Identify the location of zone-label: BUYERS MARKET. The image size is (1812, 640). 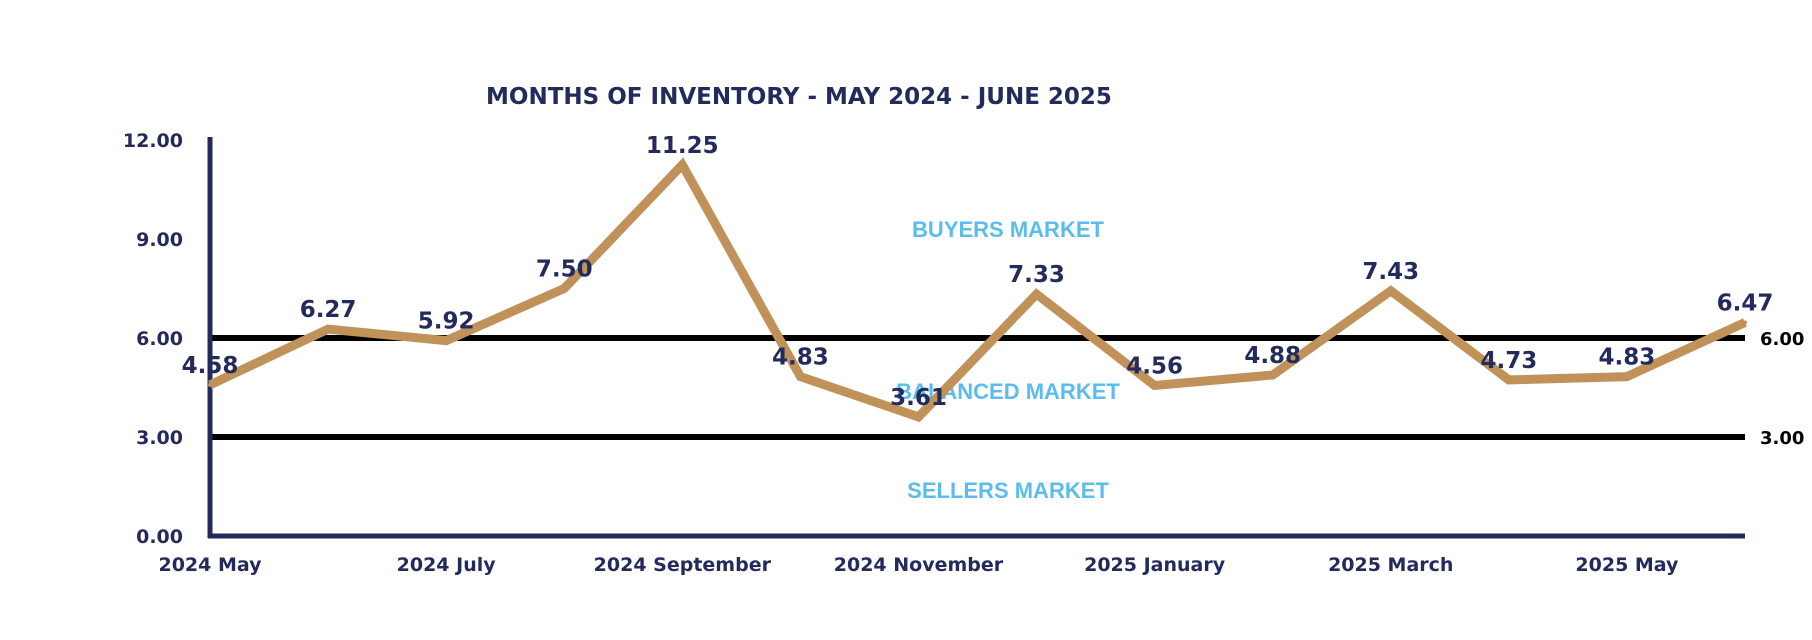
(1008, 229).